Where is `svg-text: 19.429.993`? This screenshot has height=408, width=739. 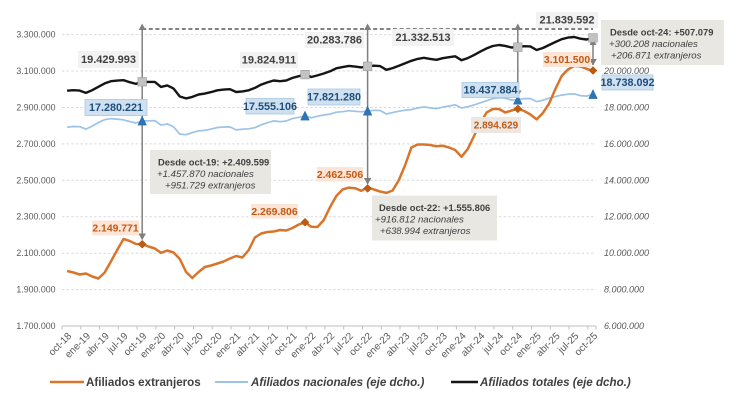
svg-text: 19.429.993 is located at coordinates (108, 60).